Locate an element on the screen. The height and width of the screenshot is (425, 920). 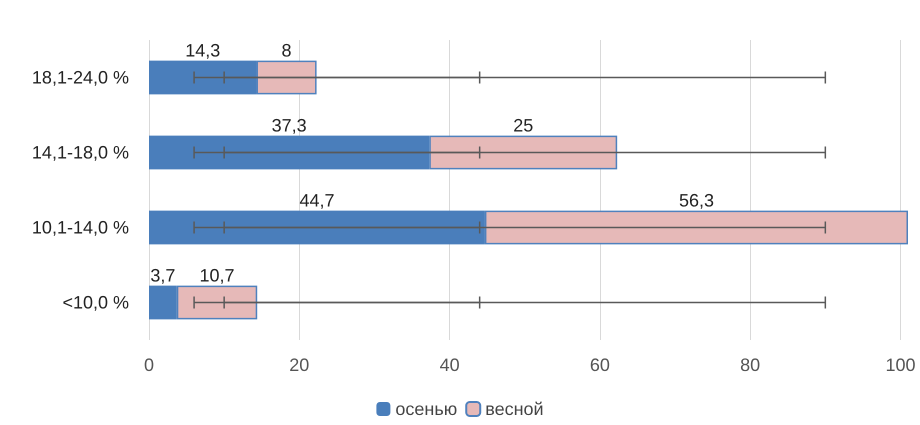
y-tick-label: <10,0 % is located at coordinates (95, 302).